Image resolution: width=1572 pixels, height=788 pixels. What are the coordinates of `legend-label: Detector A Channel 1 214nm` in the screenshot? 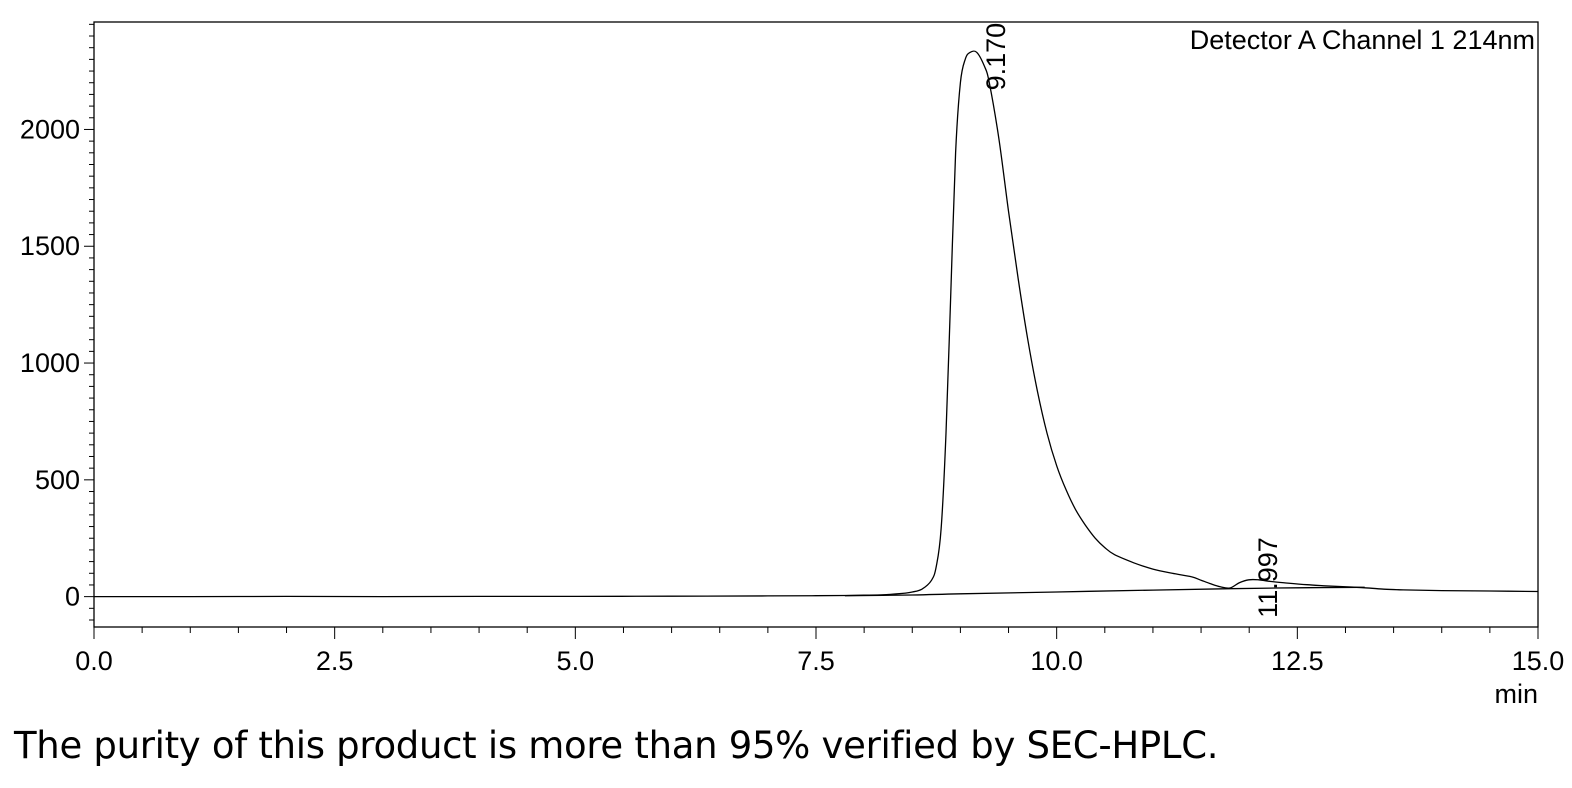 It's located at (1362, 40).